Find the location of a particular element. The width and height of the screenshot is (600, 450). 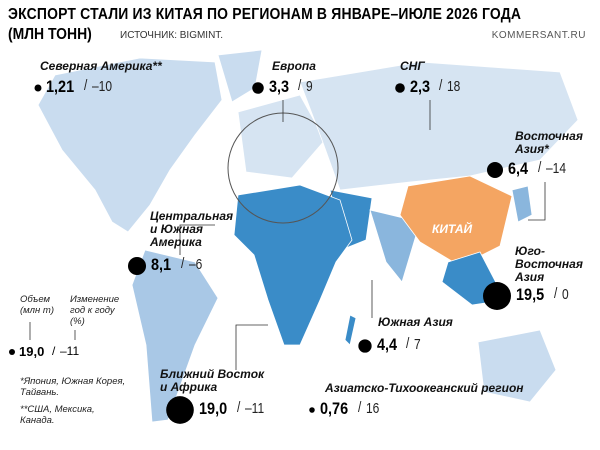

region-change: 18 is located at coordinates (454, 86).